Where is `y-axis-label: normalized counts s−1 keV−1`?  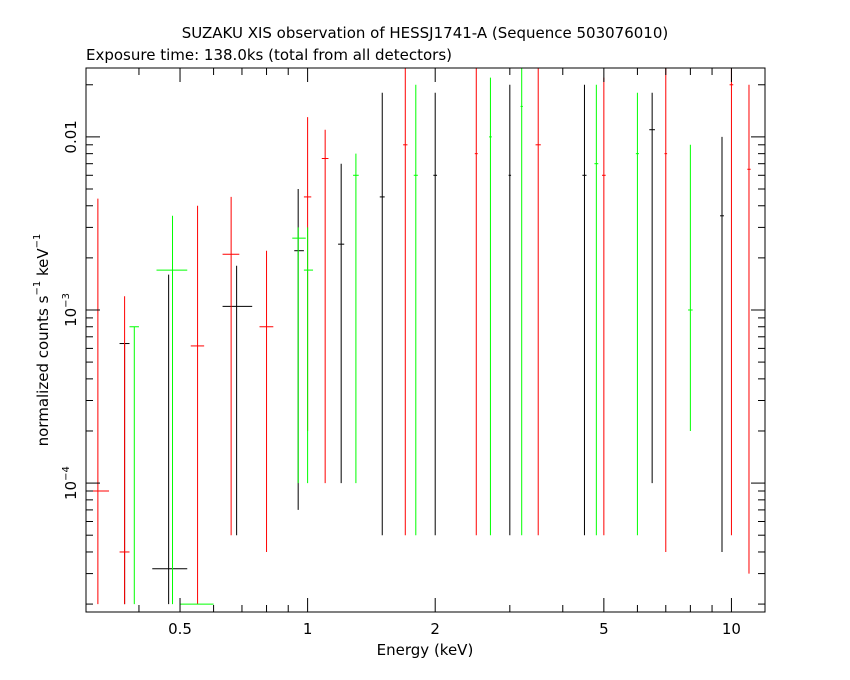 y-axis-label: normalized counts s−1 keV−1 is located at coordinates (42, 340).